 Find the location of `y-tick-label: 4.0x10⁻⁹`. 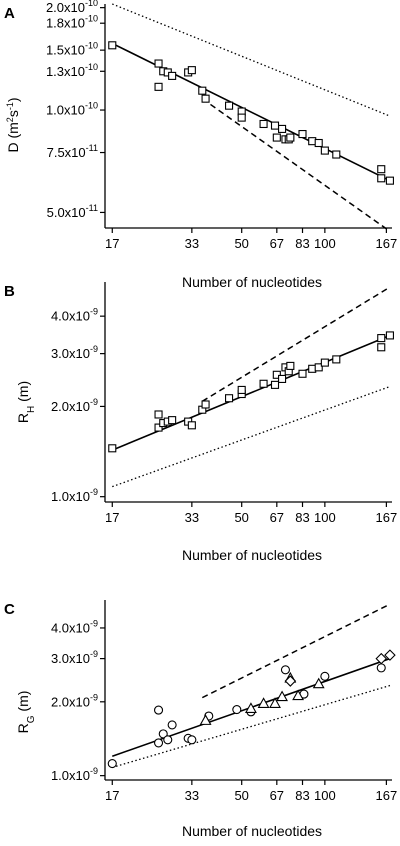

y-tick-label: 4.0x10⁻⁹ is located at coordinates (74, 626).